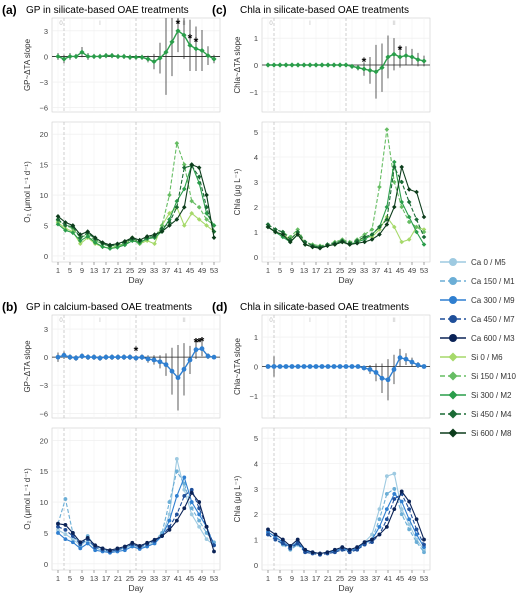  What do you see at coordinates (142, 578) in the screenshot?
I see `x-tick-label: 29` at bounding box center [142, 578].